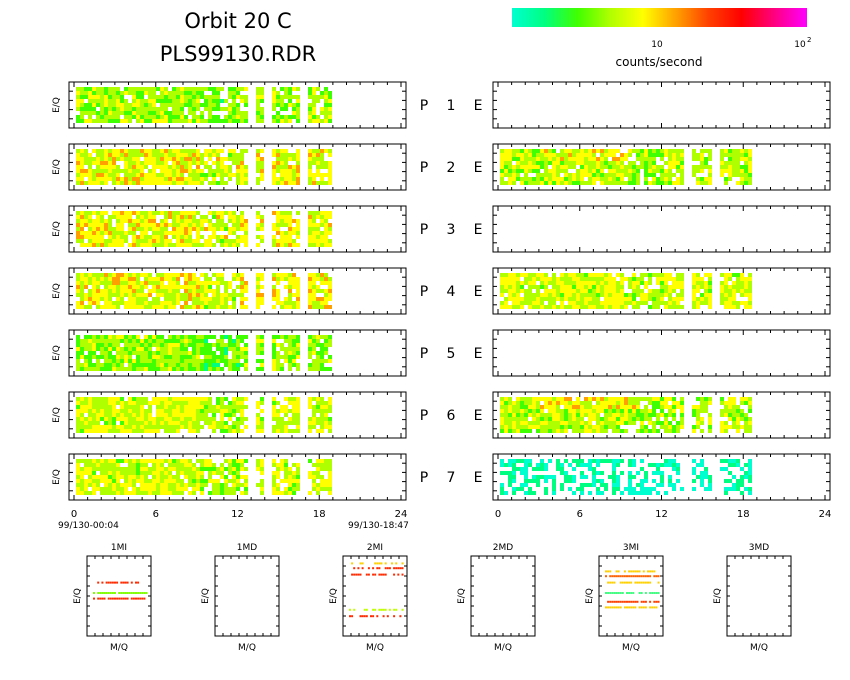 The image size is (850, 680). Describe the element at coordinates (98, 593) in the screenshot. I see `mass-point` at that location.